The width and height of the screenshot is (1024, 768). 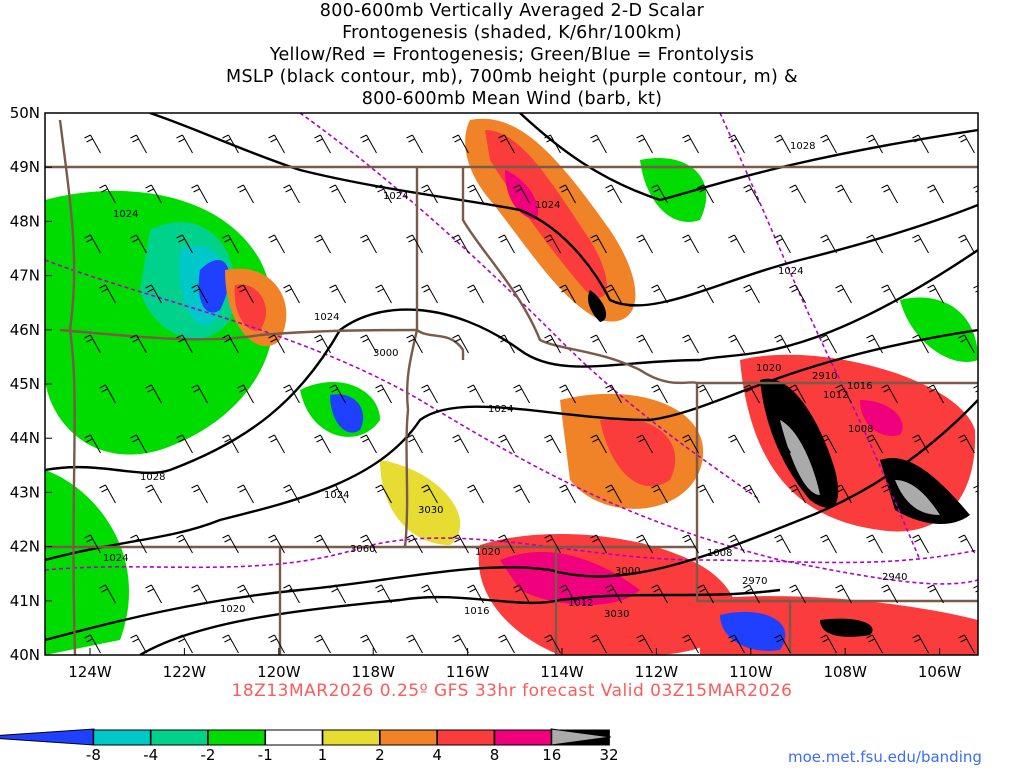 I want to click on title-line: 800-600mb Vertically Averaged 2-D Scalar, so click(x=512, y=11).